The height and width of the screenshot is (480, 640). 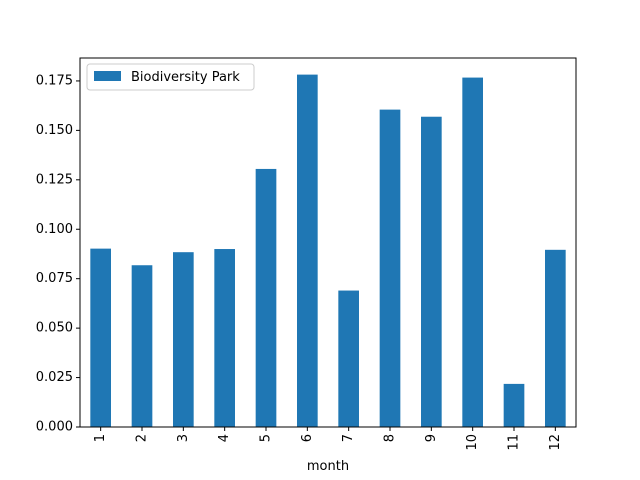 I want to click on legend-swatch, so click(x=107, y=76).